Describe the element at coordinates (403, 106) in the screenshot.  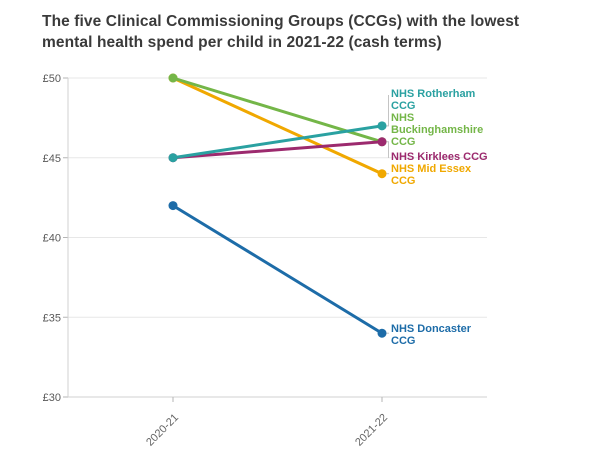
I see `series-label-nhs-rotherham-ccg-line-2: CCG` at that location.